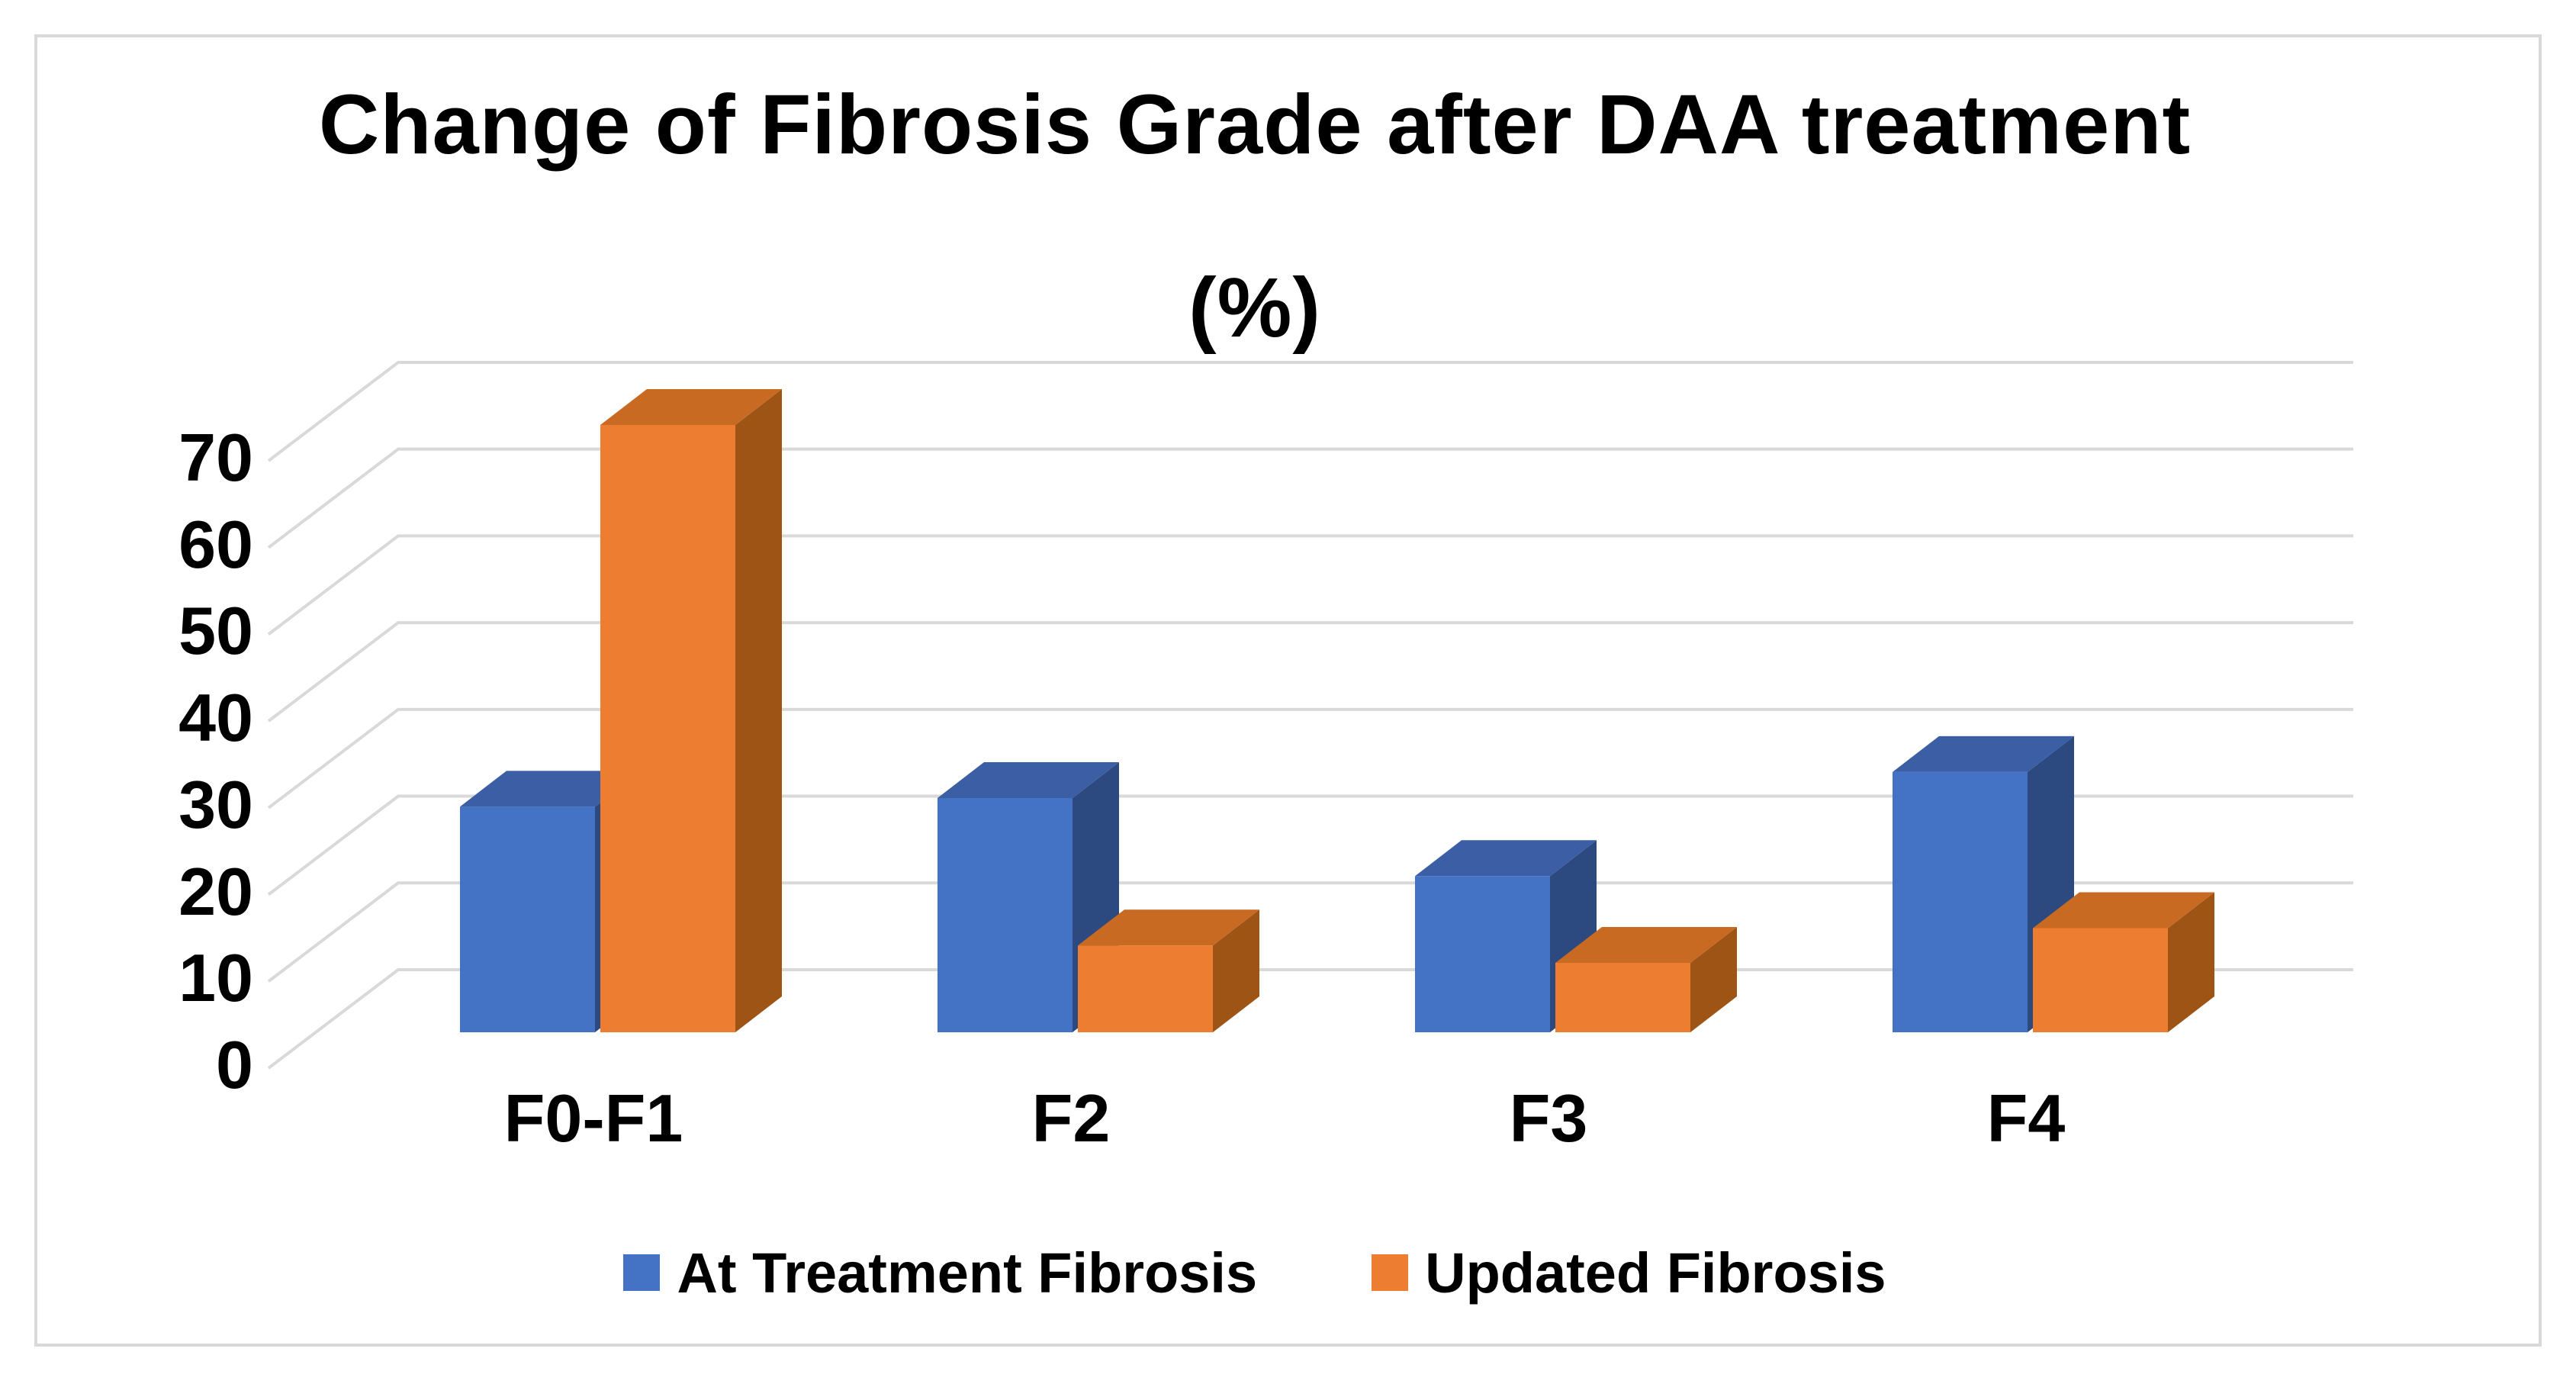  Describe the element at coordinates (2100, 980) in the screenshot. I see `bar-updated-fibrosis-f4-front` at that location.